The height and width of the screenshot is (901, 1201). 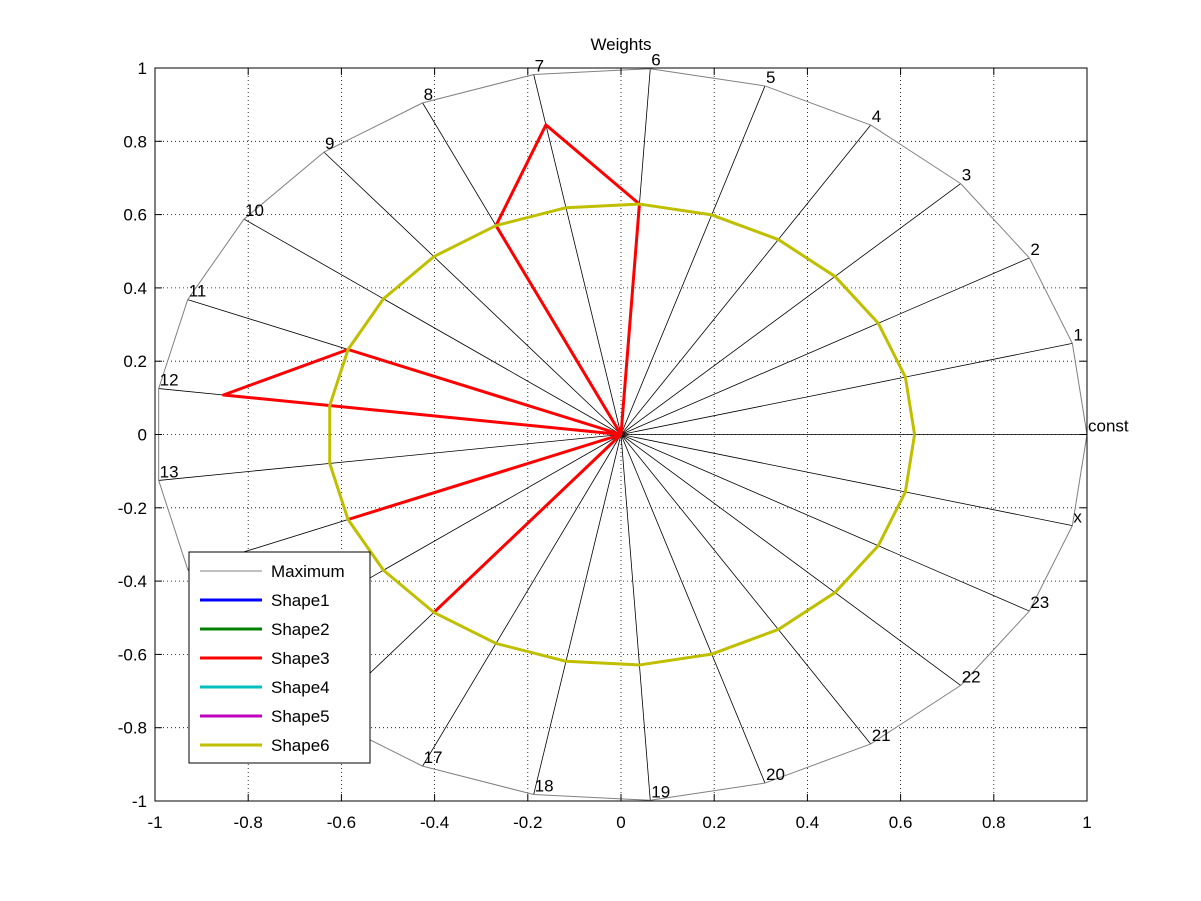 I want to click on spoke-label: 11, so click(x=198, y=291).